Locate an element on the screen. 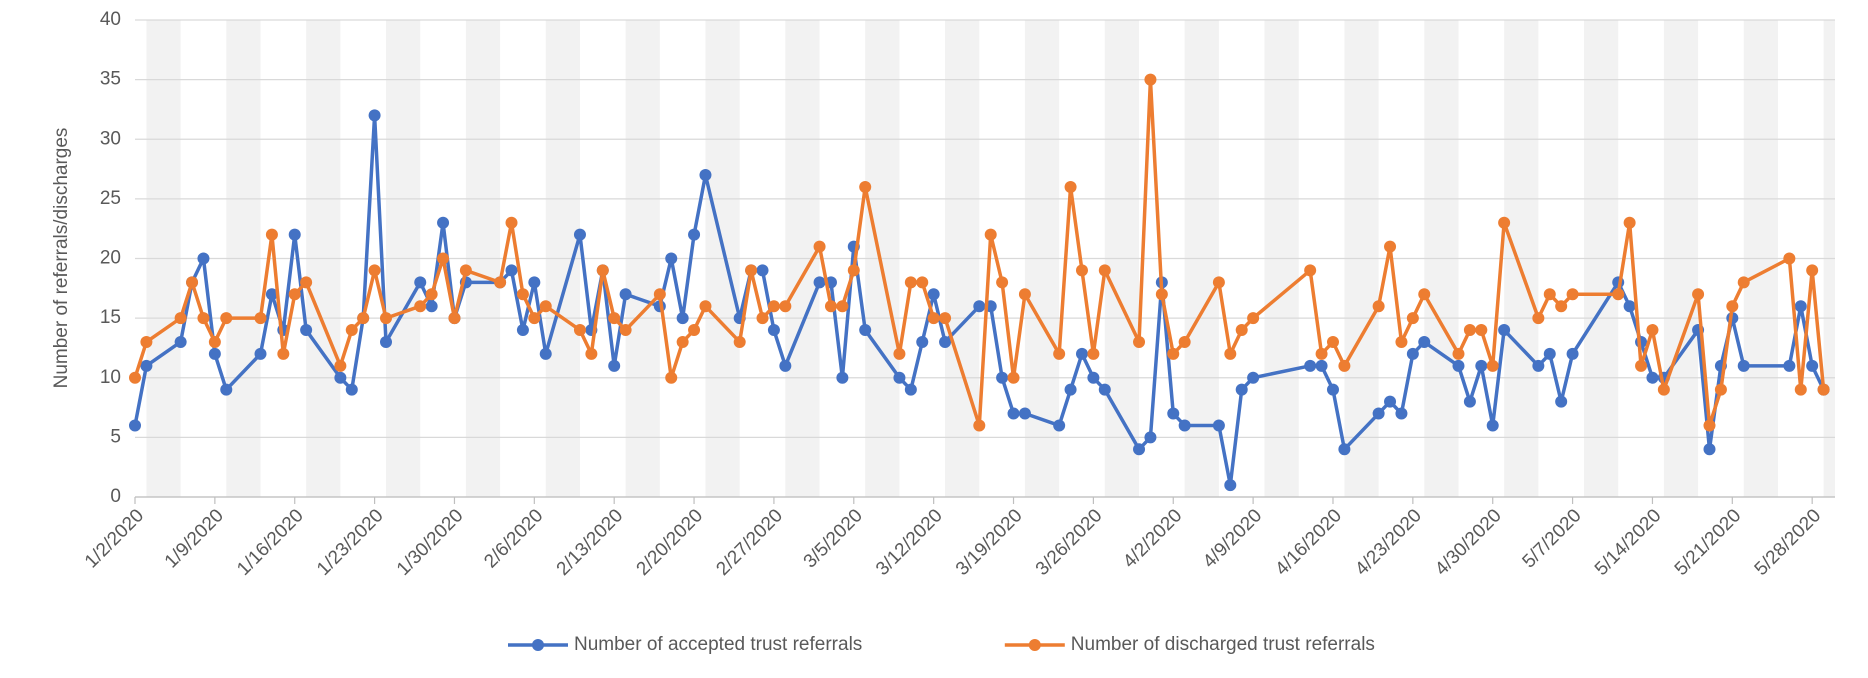 Image resolution: width=1868 pixels, height=678 pixels. legend-marker is located at coordinates (1034, 645).